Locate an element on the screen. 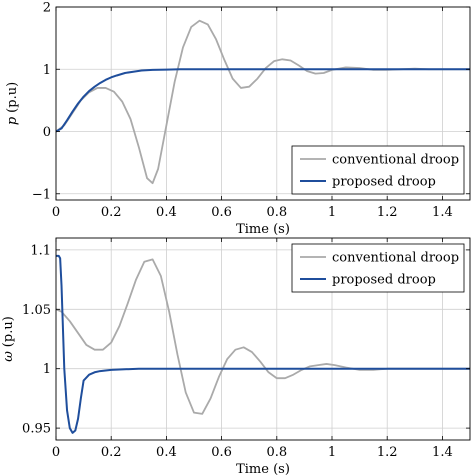 The height and width of the screenshot is (475, 474). bottom-chart-y-tick-label-1: 1 is located at coordinates (47, 369).